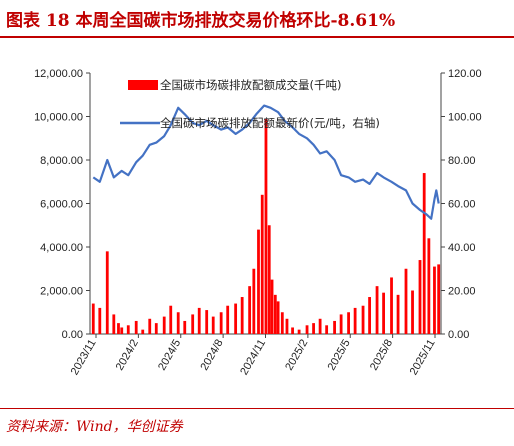  What do you see at coordinates (296, 355) in the screenshot?
I see `x-tick-label: 2025/2` at bounding box center [296, 355].